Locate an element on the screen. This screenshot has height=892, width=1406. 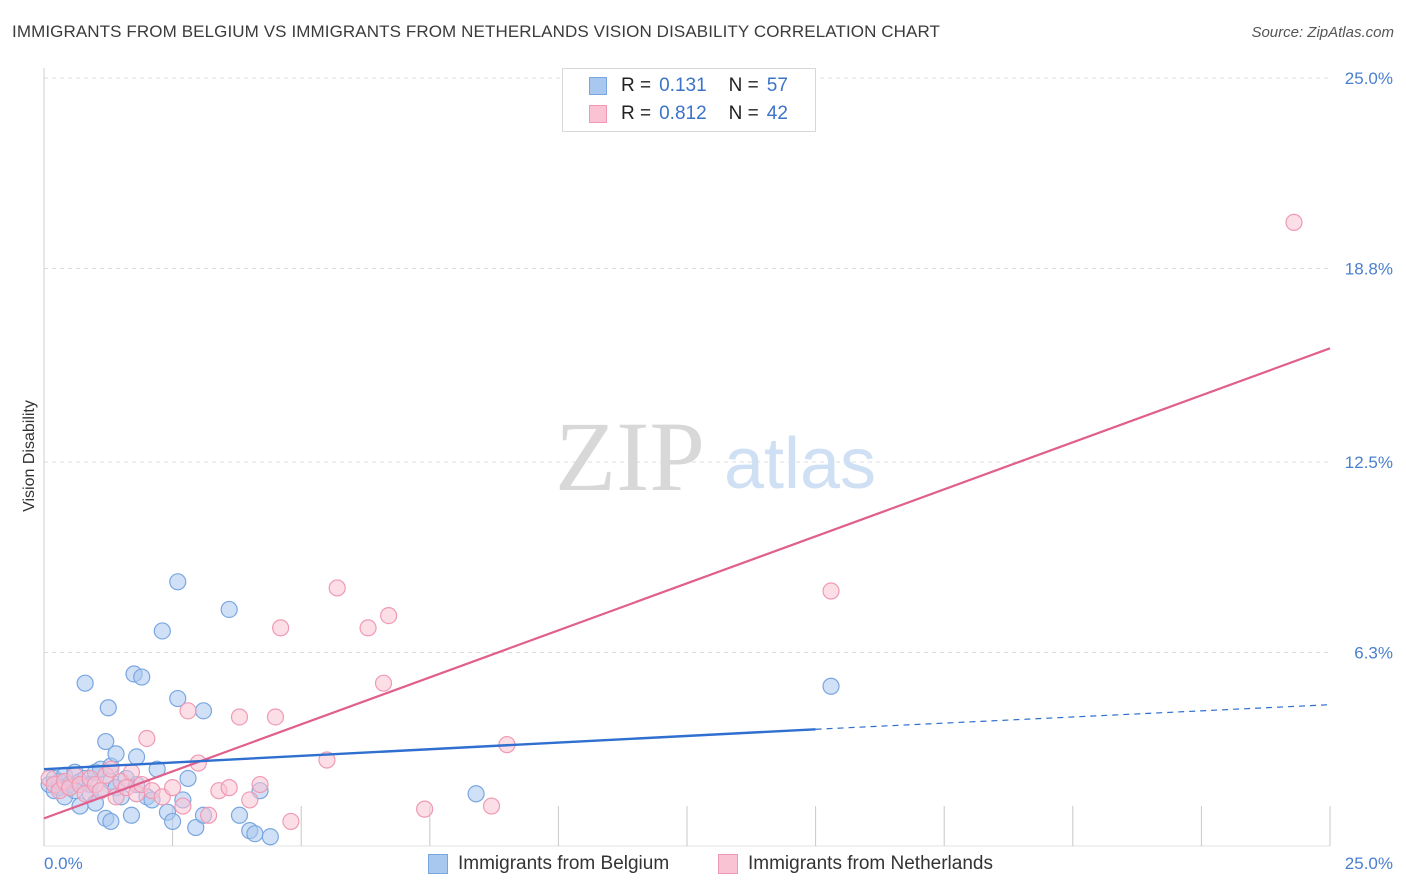
legend-swatch-netherlands is located at coordinates (598, 114).